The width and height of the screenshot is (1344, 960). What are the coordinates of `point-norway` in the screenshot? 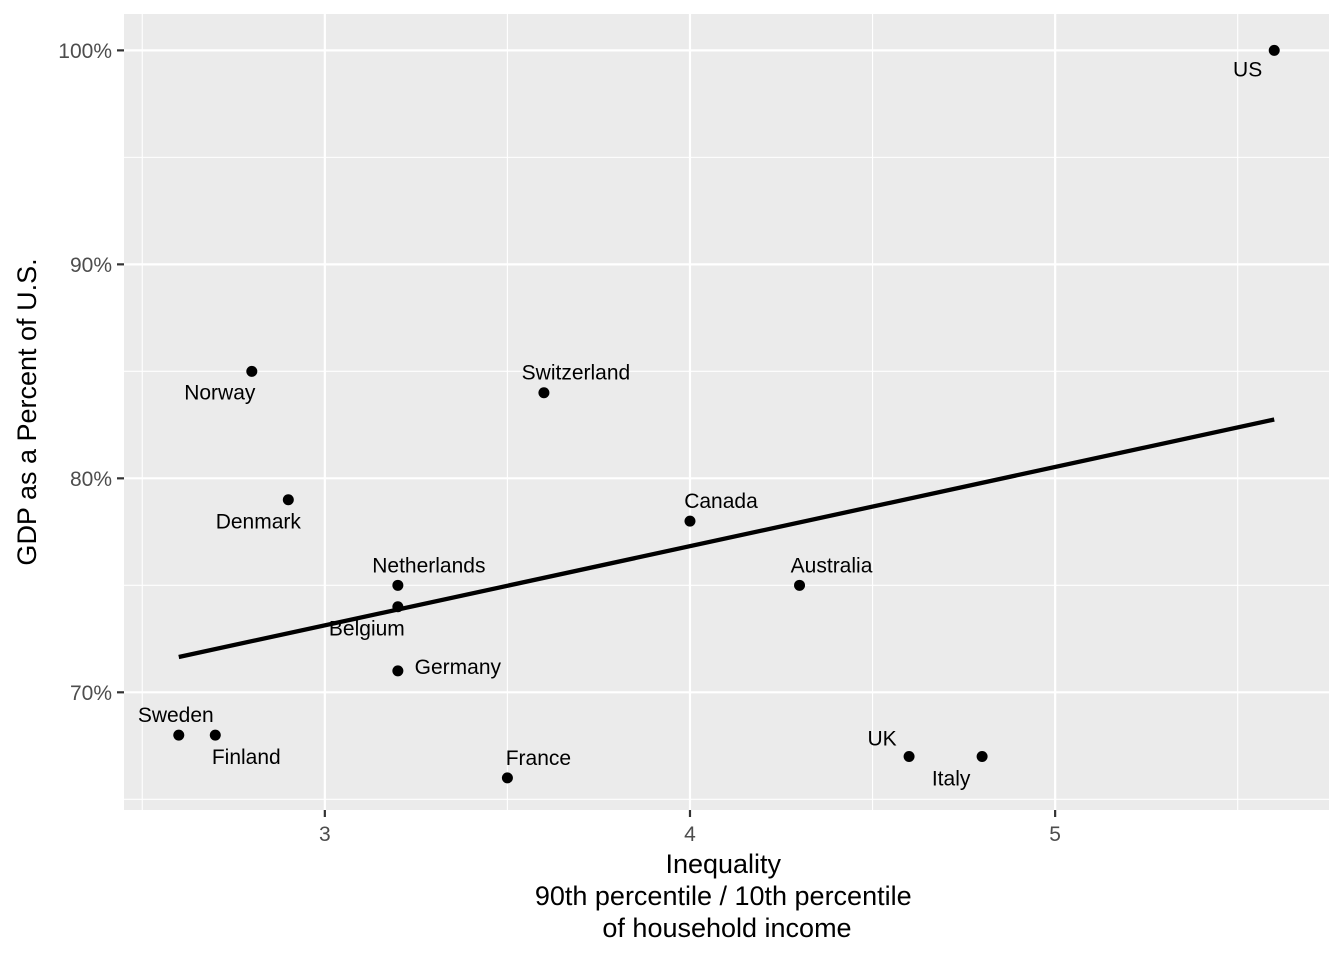 It's located at (252, 371).